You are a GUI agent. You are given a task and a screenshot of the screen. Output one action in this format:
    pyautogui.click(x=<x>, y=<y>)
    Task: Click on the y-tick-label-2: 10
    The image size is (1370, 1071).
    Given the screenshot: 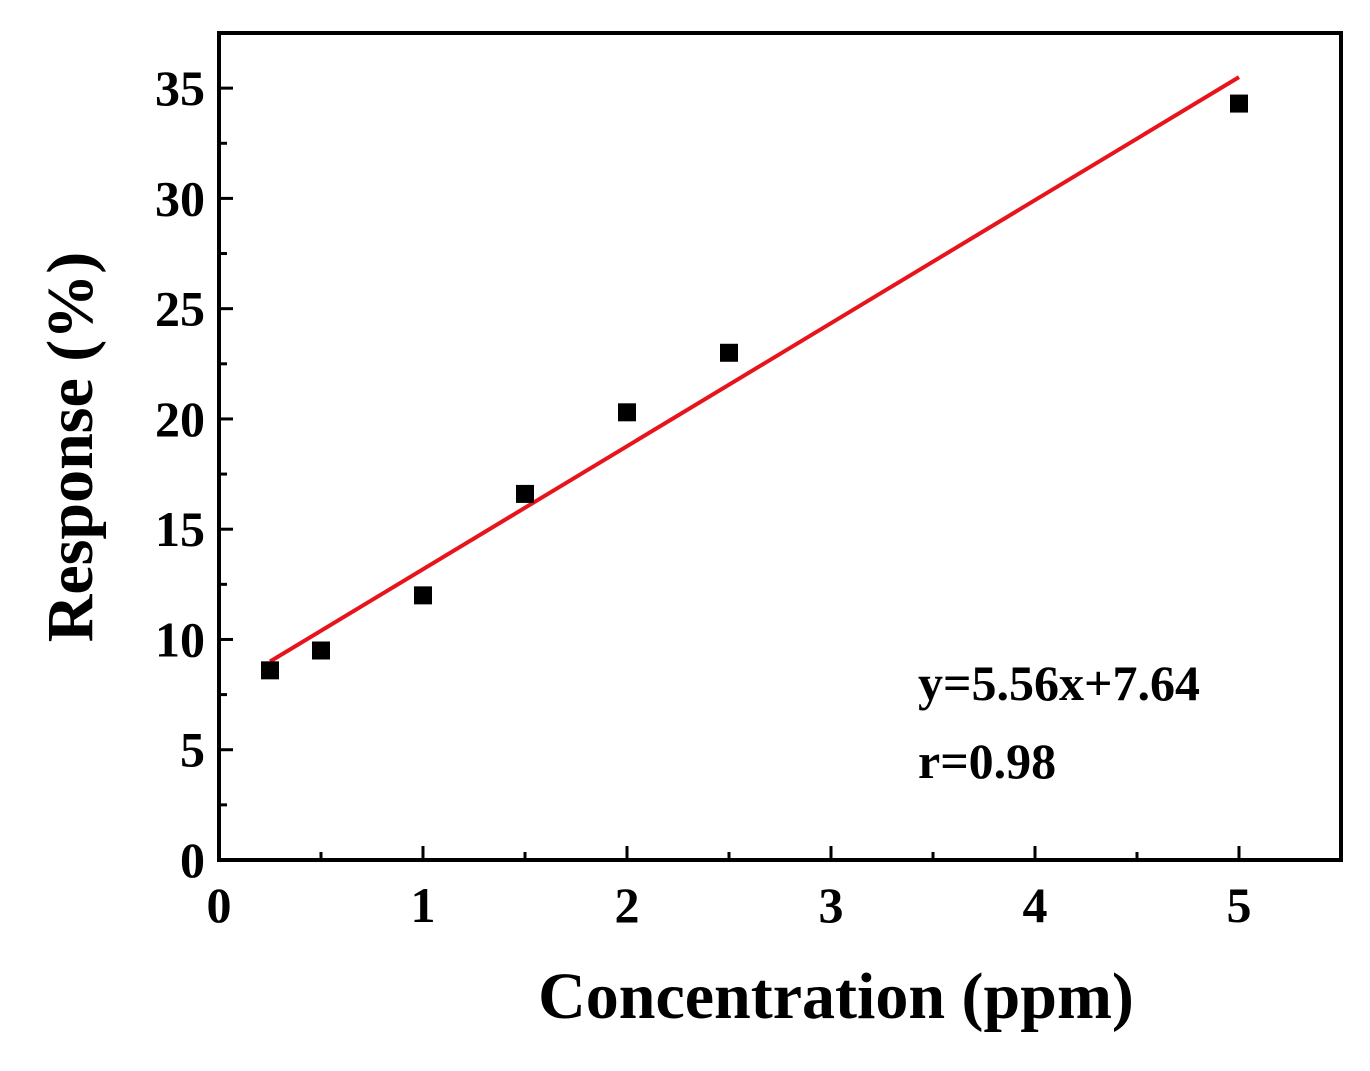 What is the action you would take?
    pyautogui.click(x=180, y=639)
    